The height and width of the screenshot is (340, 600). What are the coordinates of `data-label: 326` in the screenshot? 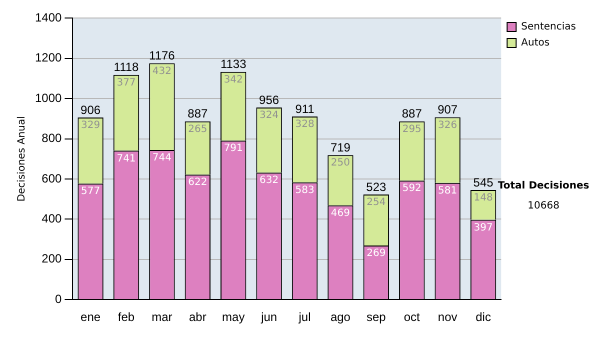 It's located at (448, 125).